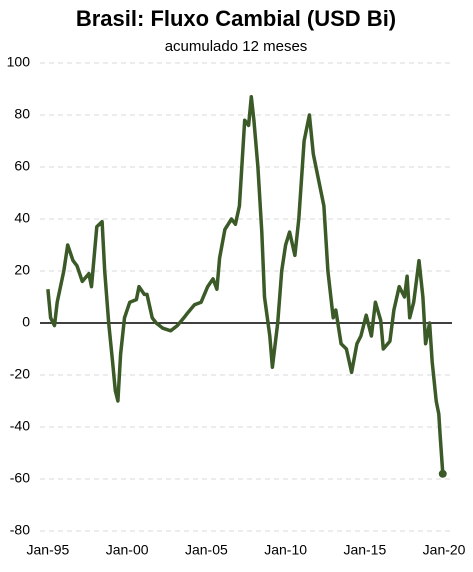 This screenshot has width=473, height=572. Describe the element at coordinates (20, 530) in the screenshot. I see `y-tick-label: -80` at that location.